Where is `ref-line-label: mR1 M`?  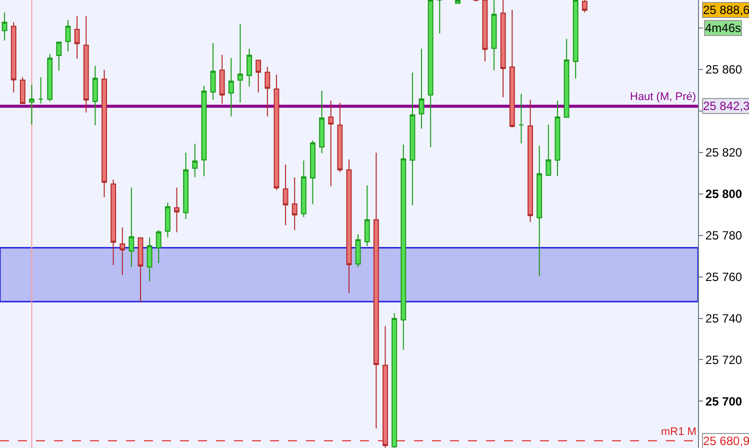
ref-line-label: mR1 M is located at coordinates (678, 432).